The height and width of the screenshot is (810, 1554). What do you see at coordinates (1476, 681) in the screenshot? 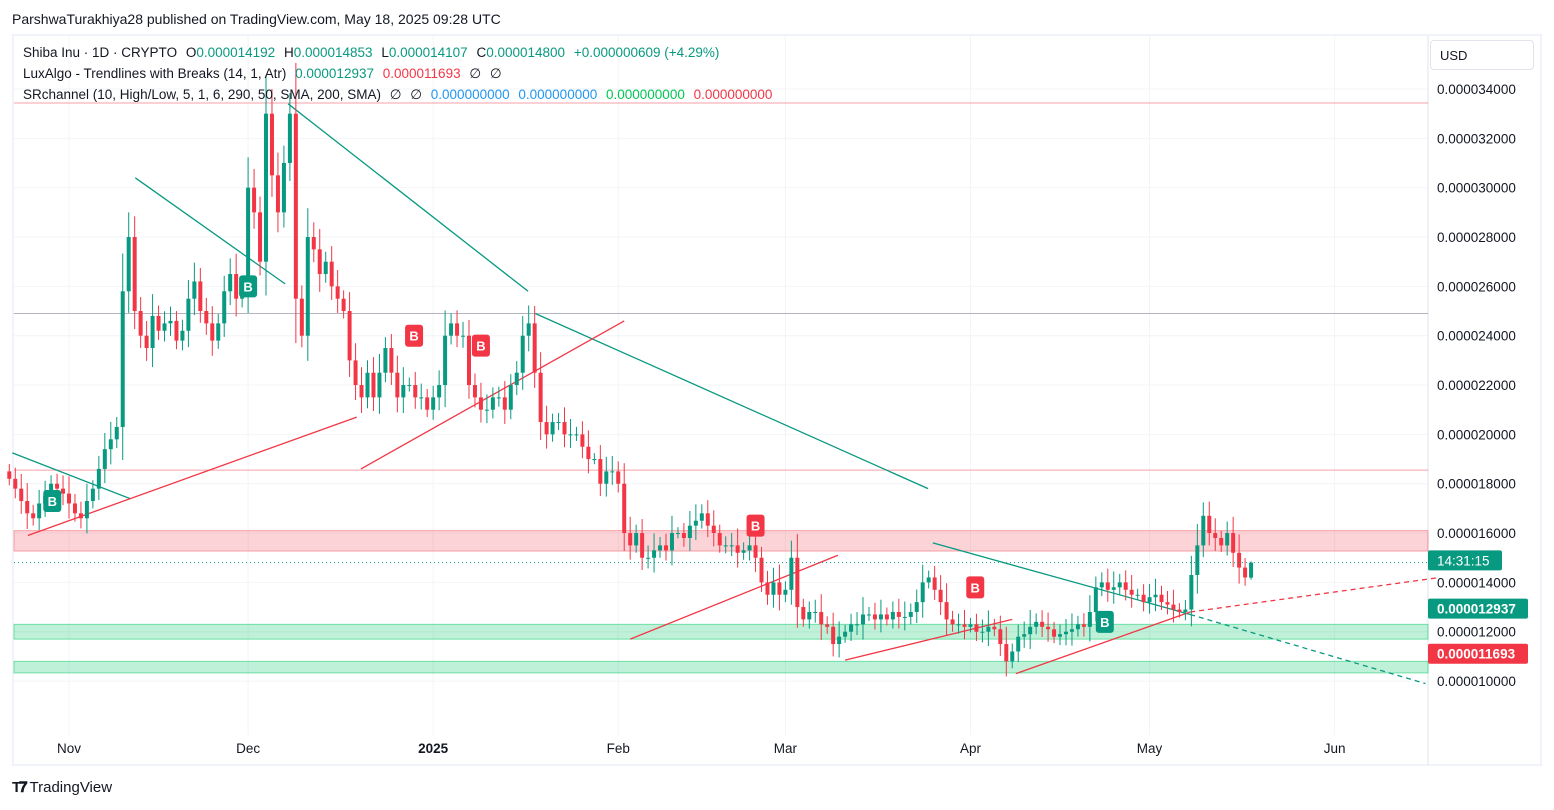
I see `price-tick-label: 0.000010000` at bounding box center [1476, 681].